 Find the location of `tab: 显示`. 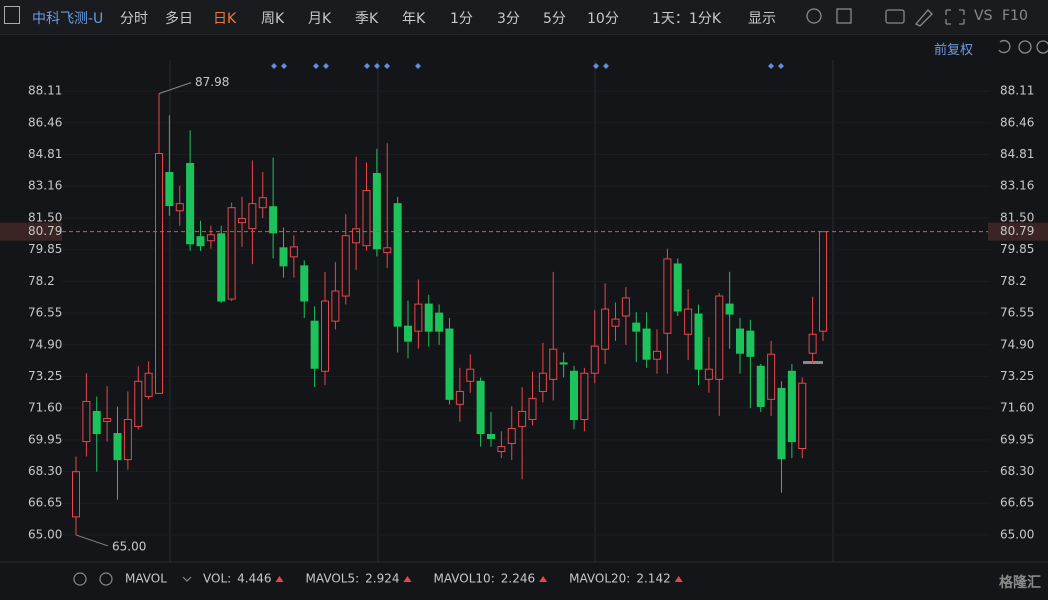

tab: 显示 is located at coordinates (762, 19).